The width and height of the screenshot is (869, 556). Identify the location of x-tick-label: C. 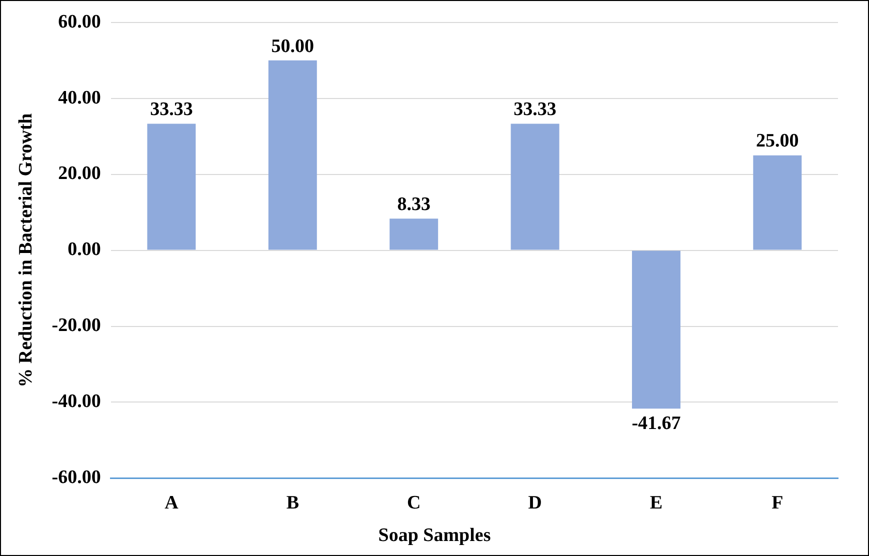
(413, 503).